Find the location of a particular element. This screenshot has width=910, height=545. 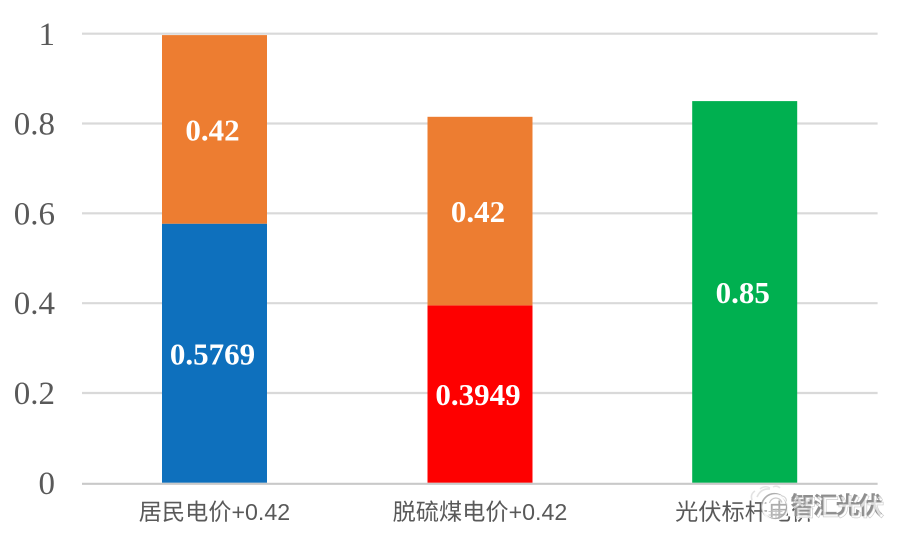

svg-text: 0.5769 is located at coordinates (212, 353).